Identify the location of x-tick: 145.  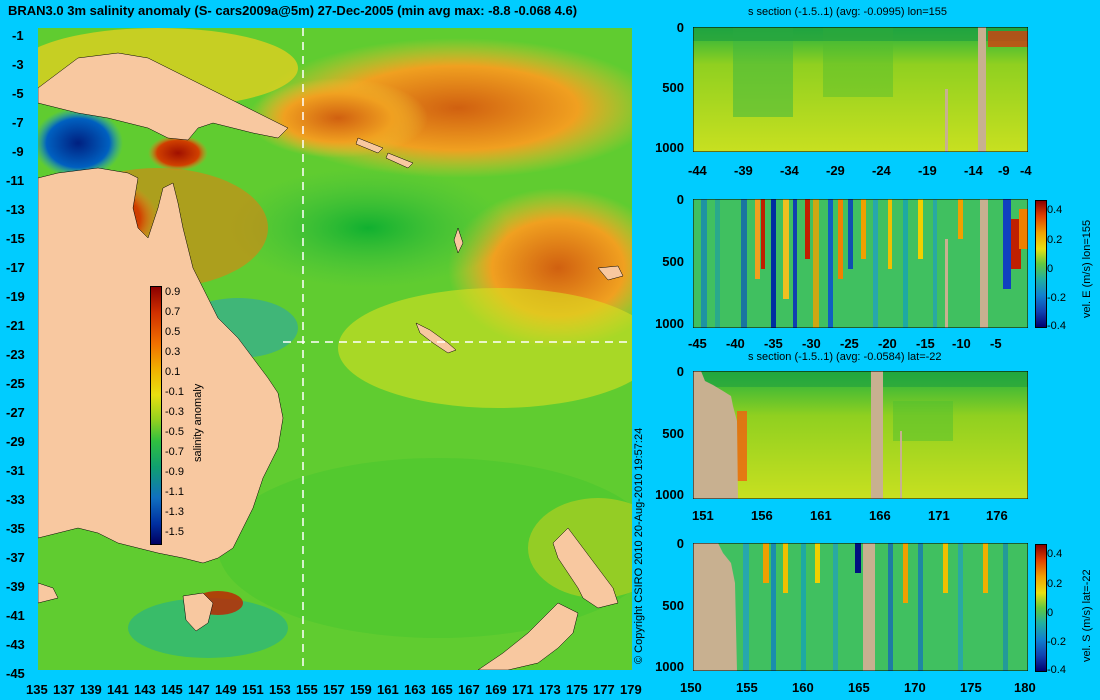
(172, 689).